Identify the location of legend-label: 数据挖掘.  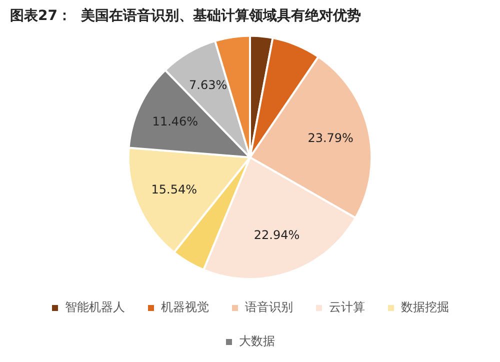
(425, 307).